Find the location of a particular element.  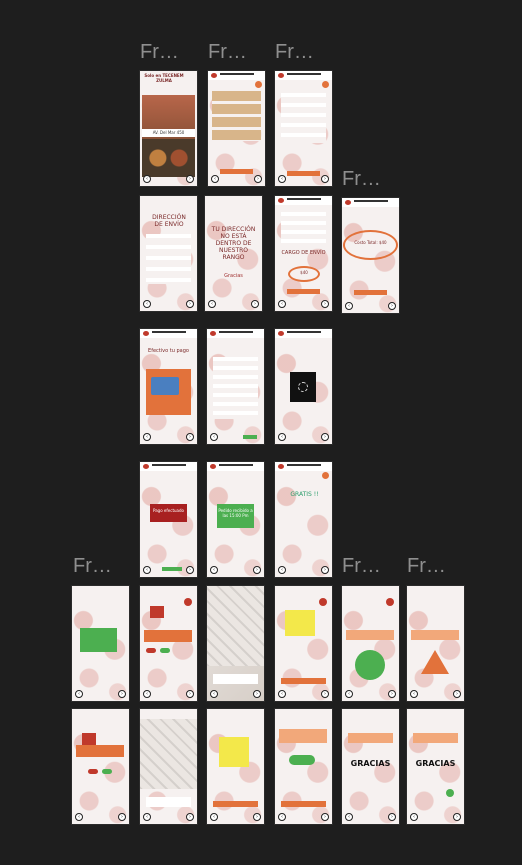

frame-r5-5: ‹ › is located at coordinates (370, 643).